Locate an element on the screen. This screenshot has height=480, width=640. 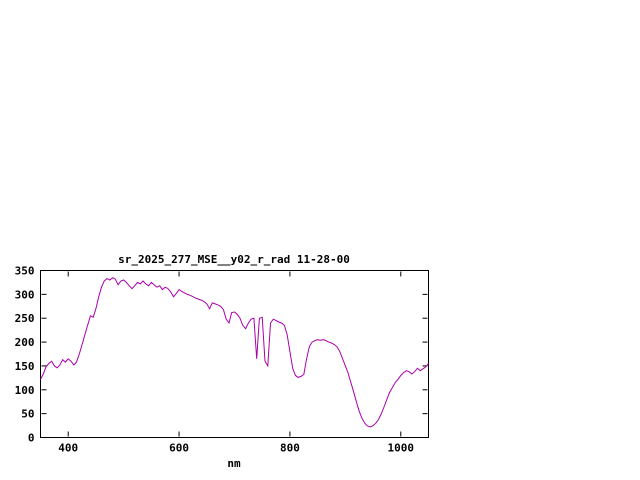
tick-label: 350 is located at coordinates (25, 271).